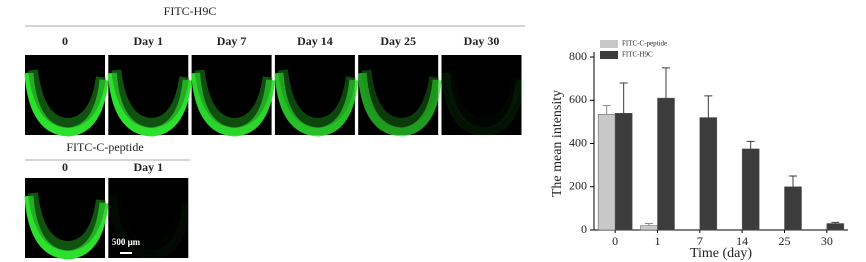  What do you see at coordinates (827, 241) in the screenshot?
I see `x-tick-label: 30` at bounding box center [827, 241].